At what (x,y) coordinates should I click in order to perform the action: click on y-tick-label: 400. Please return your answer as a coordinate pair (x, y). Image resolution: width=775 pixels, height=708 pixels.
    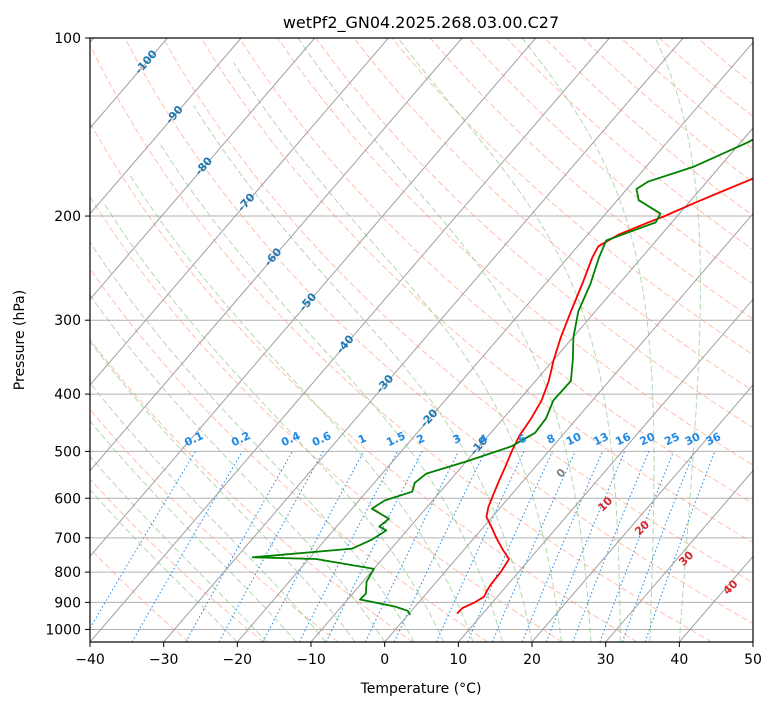
    Looking at the image, I should click on (67, 395).